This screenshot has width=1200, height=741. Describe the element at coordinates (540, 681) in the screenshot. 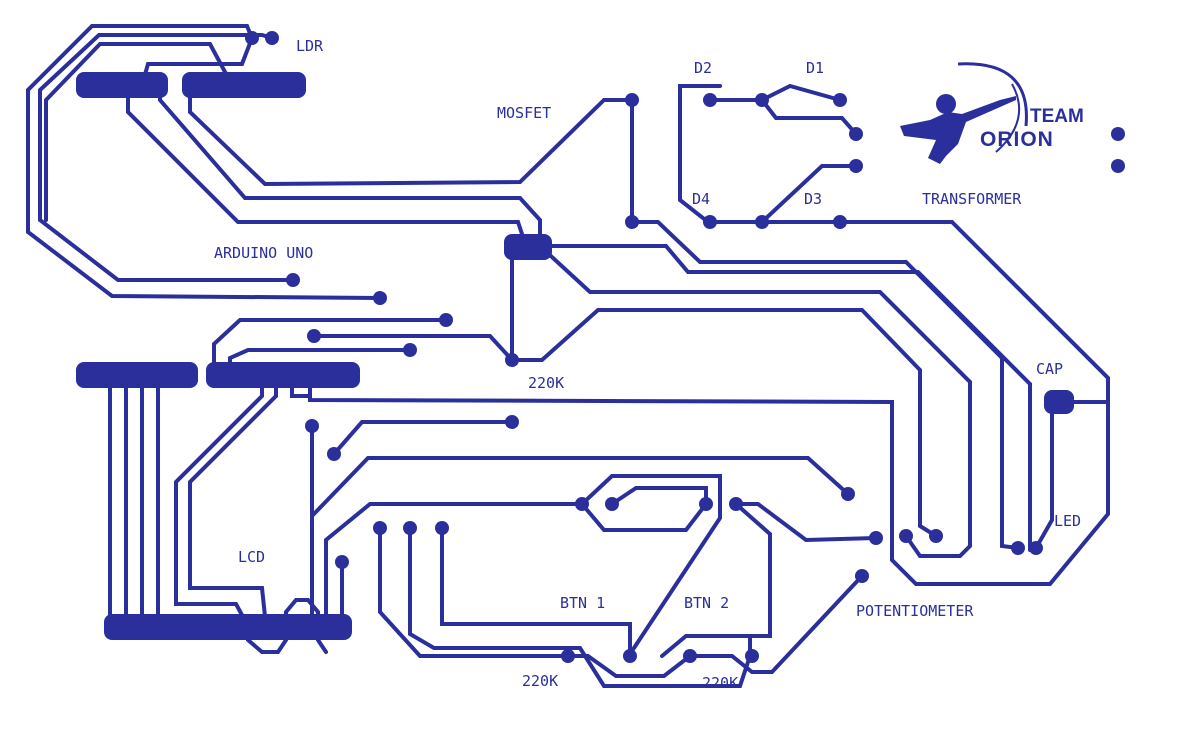

I see `label-resistor-2: 220K` at that location.